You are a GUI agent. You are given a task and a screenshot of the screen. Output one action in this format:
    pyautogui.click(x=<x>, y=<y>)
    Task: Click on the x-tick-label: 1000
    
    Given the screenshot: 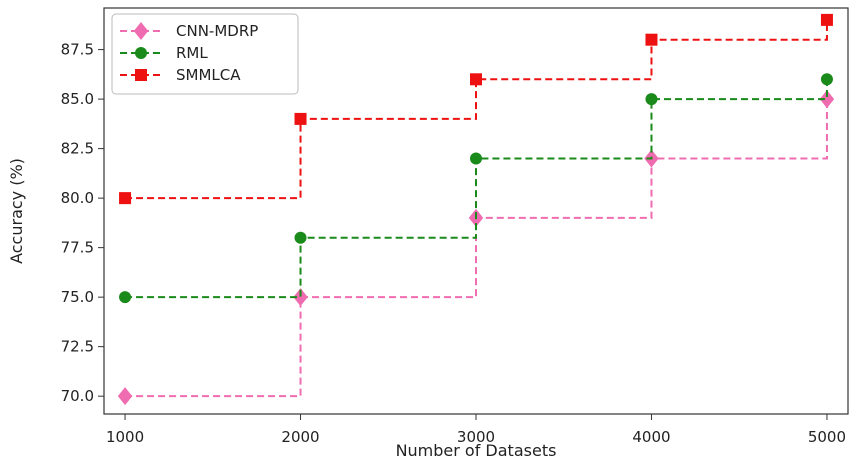 What is the action you would take?
    pyautogui.click(x=125, y=437)
    